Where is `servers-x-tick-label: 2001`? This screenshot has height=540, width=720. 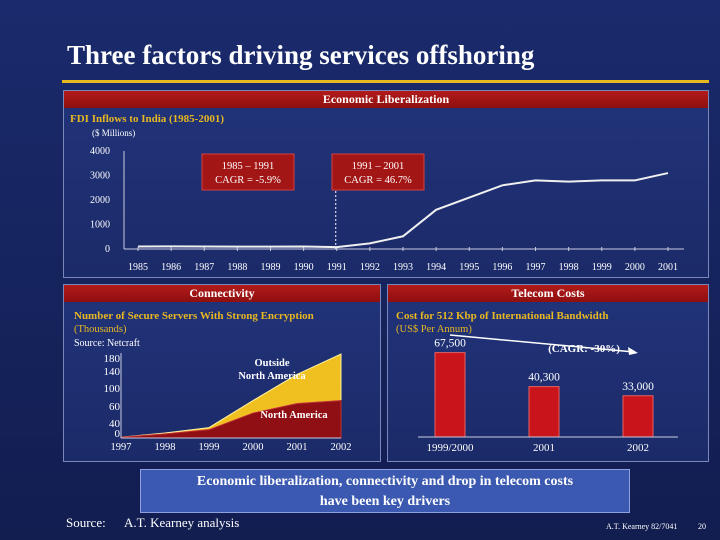
servers-x-tick-label: 2001 is located at coordinates (297, 447).